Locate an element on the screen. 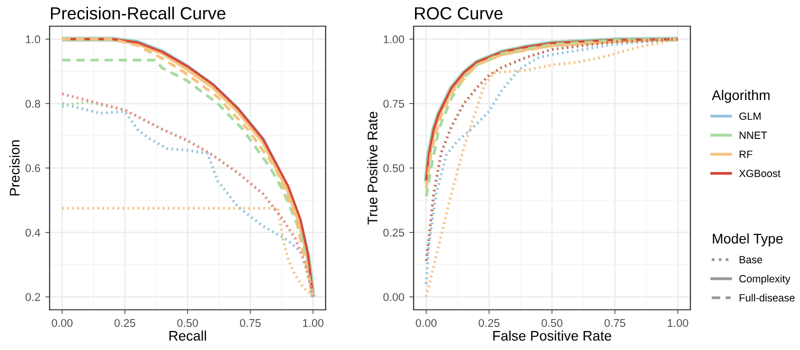 This screenshot has width=800, height=350. y-tick-label: 1.00 is located at coordinates (394, 39).